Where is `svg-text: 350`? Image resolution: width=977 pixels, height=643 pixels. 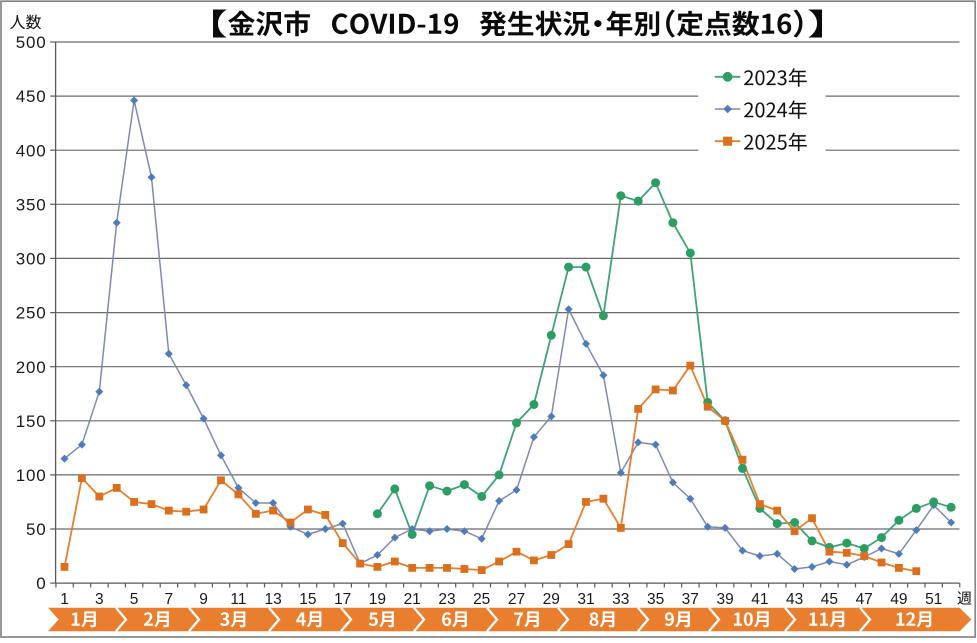 svg-text: 350 is located at coordinates (31, 204).